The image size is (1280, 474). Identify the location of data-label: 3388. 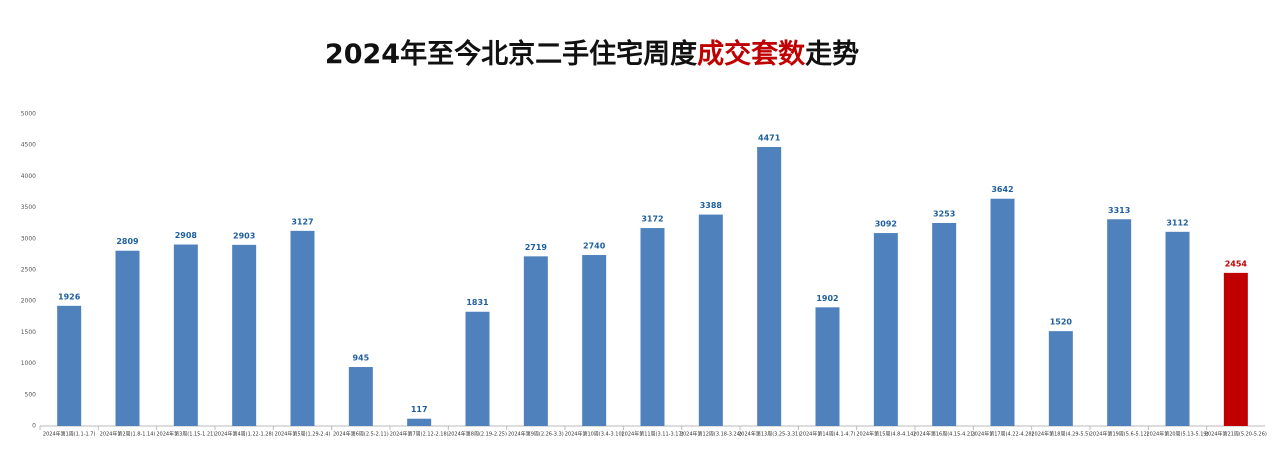
(711, 205).